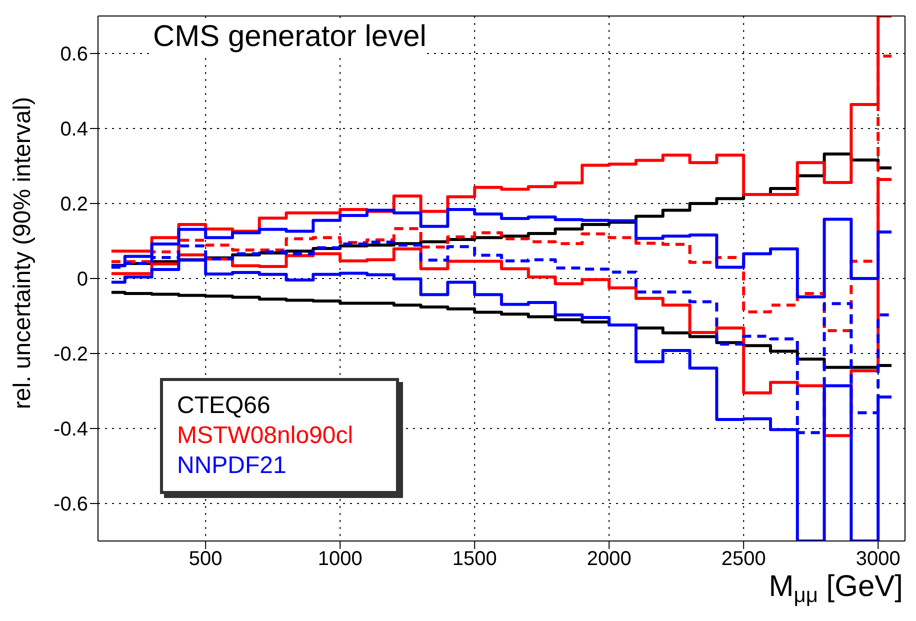 Image resolution: width=916 pixels, height=621 pixels. I want to click on x-tick-label: 2000, so click(609, 559).